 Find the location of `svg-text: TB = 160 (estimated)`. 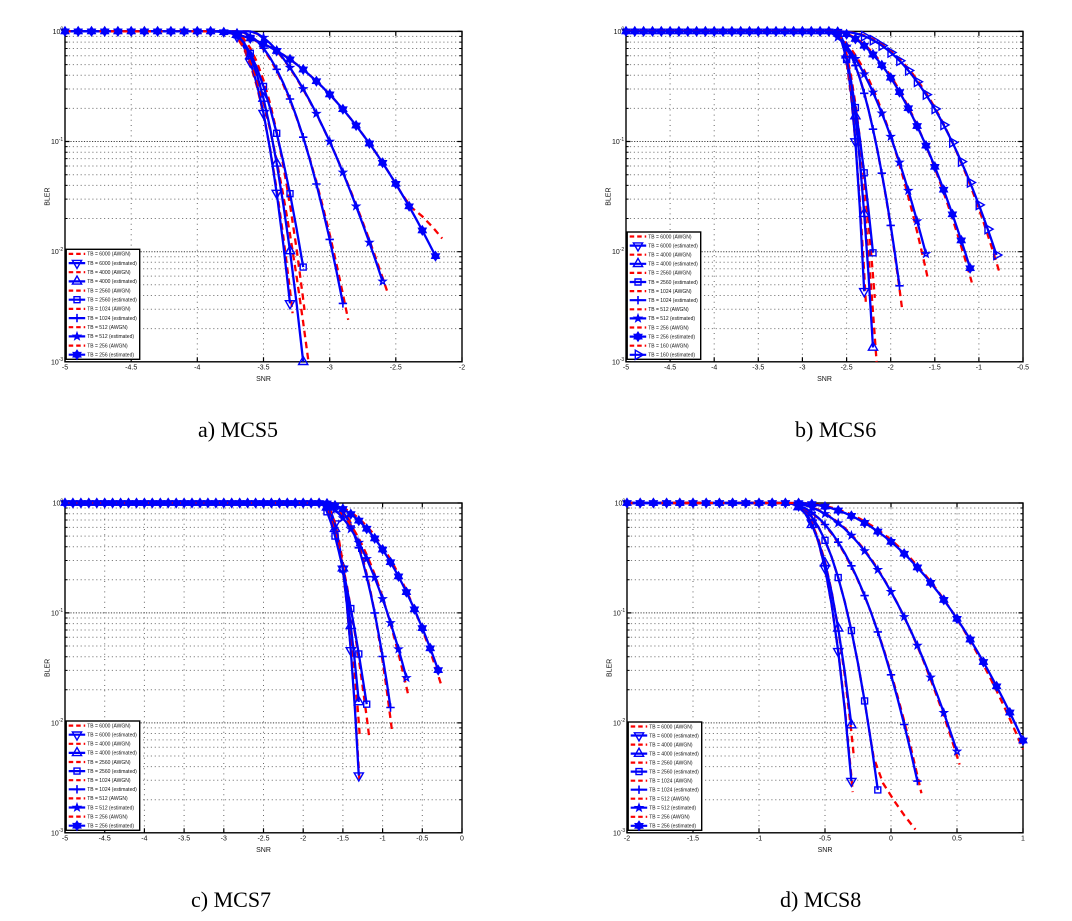

svg-text: TB = 160 (estimated) is located at coordinates (671, 356).